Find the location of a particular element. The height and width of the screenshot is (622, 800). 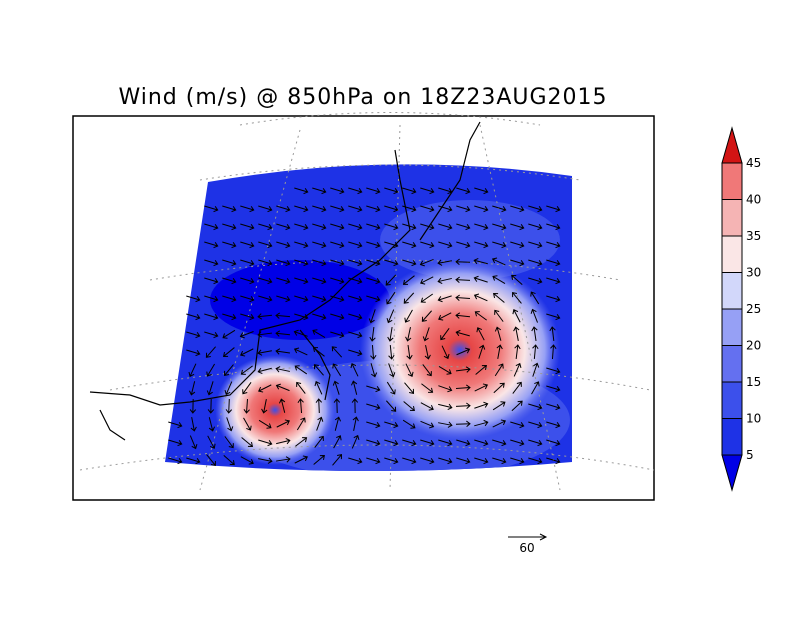

reference-vector: 60 is located at coordinates (528, 544).